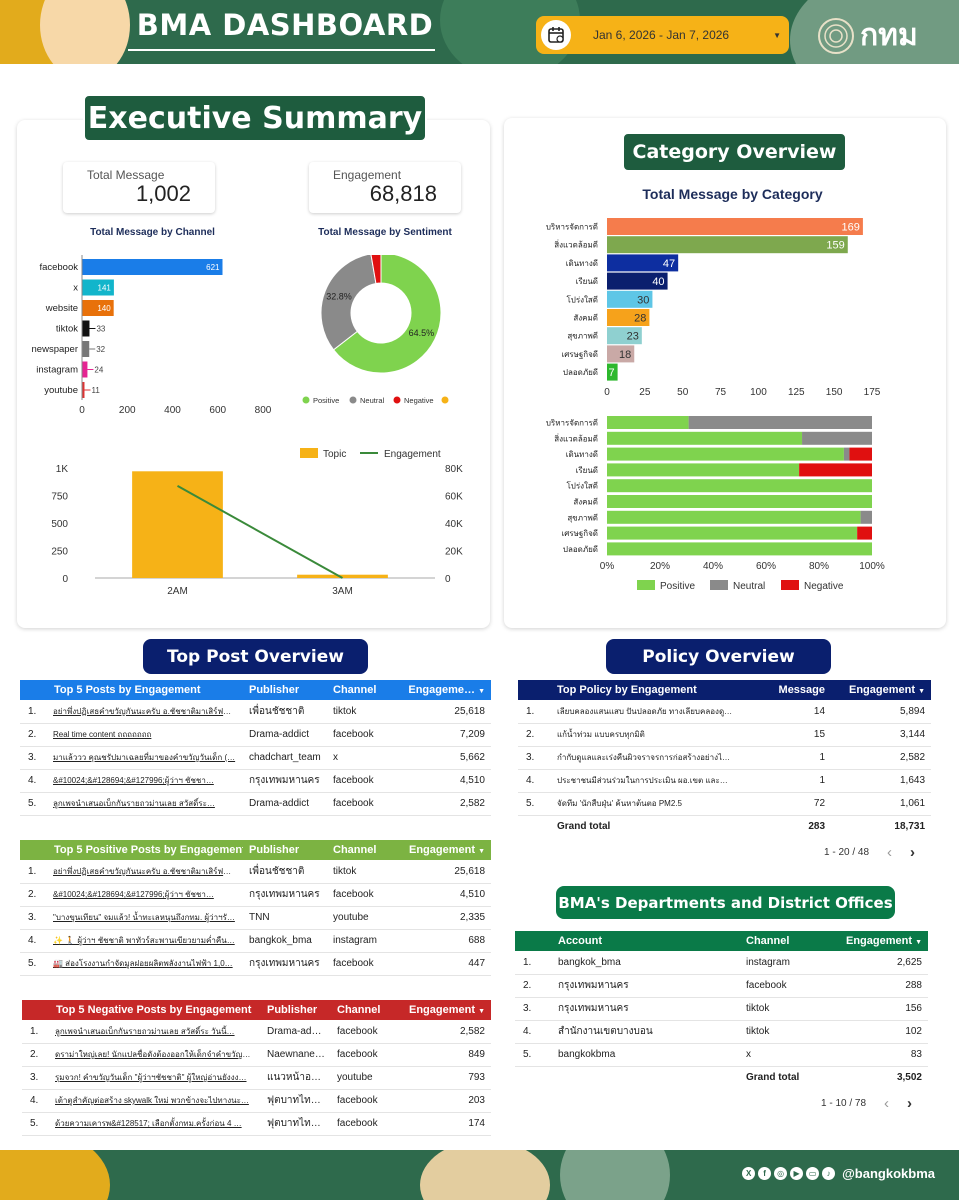 The image size is (959, 1200). I want to click on sort-desc-icon: ▼, so click(481, 1011).